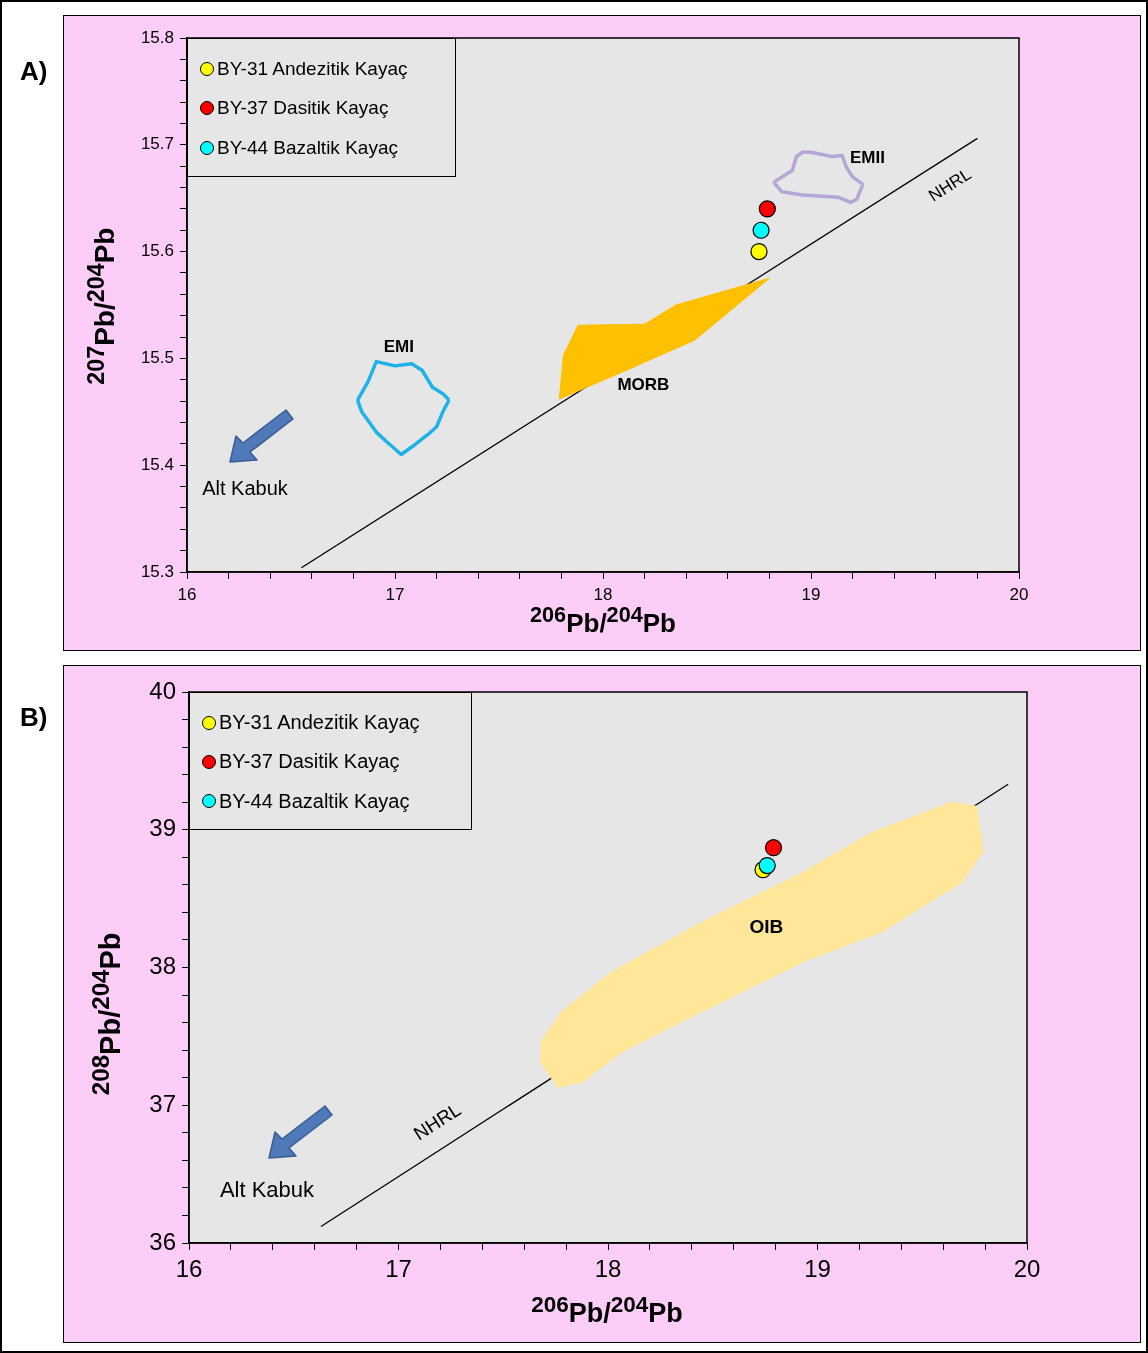 This screenshot has width=1148, height=1353. Describe the element at coordinates (162, 1103) in the screenshot. I see `y-tick-label: 37` at that location.